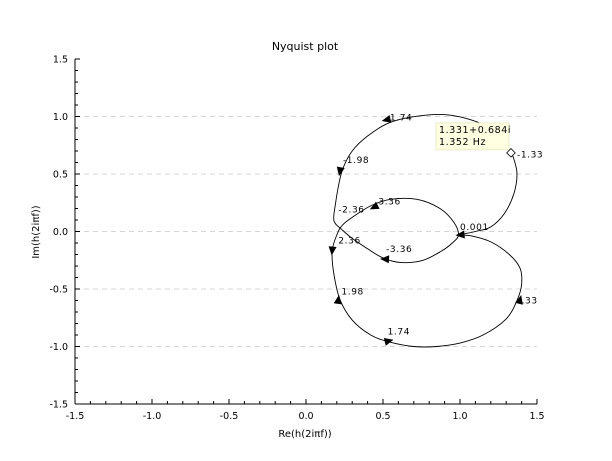  What do you see at coordinates (349, 242) in the screenshot?
I see `frequency-label: 2.36` at bounding box center [349, 242].